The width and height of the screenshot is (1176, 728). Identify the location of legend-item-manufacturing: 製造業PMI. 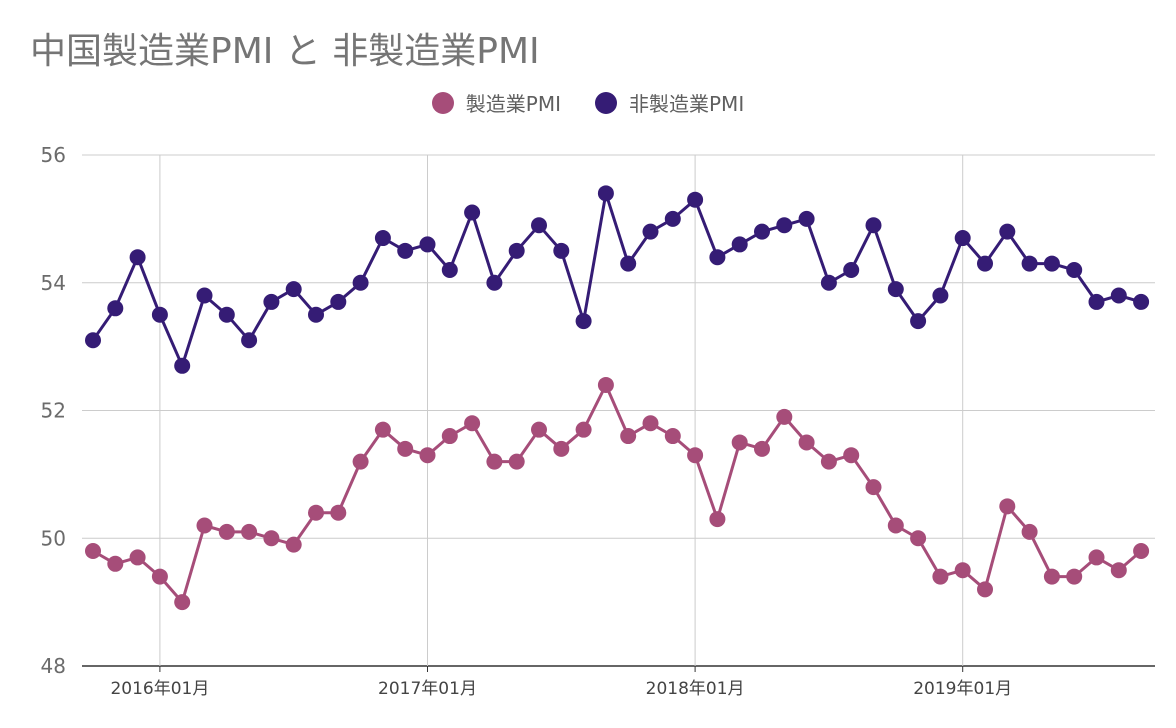
(496, 102).